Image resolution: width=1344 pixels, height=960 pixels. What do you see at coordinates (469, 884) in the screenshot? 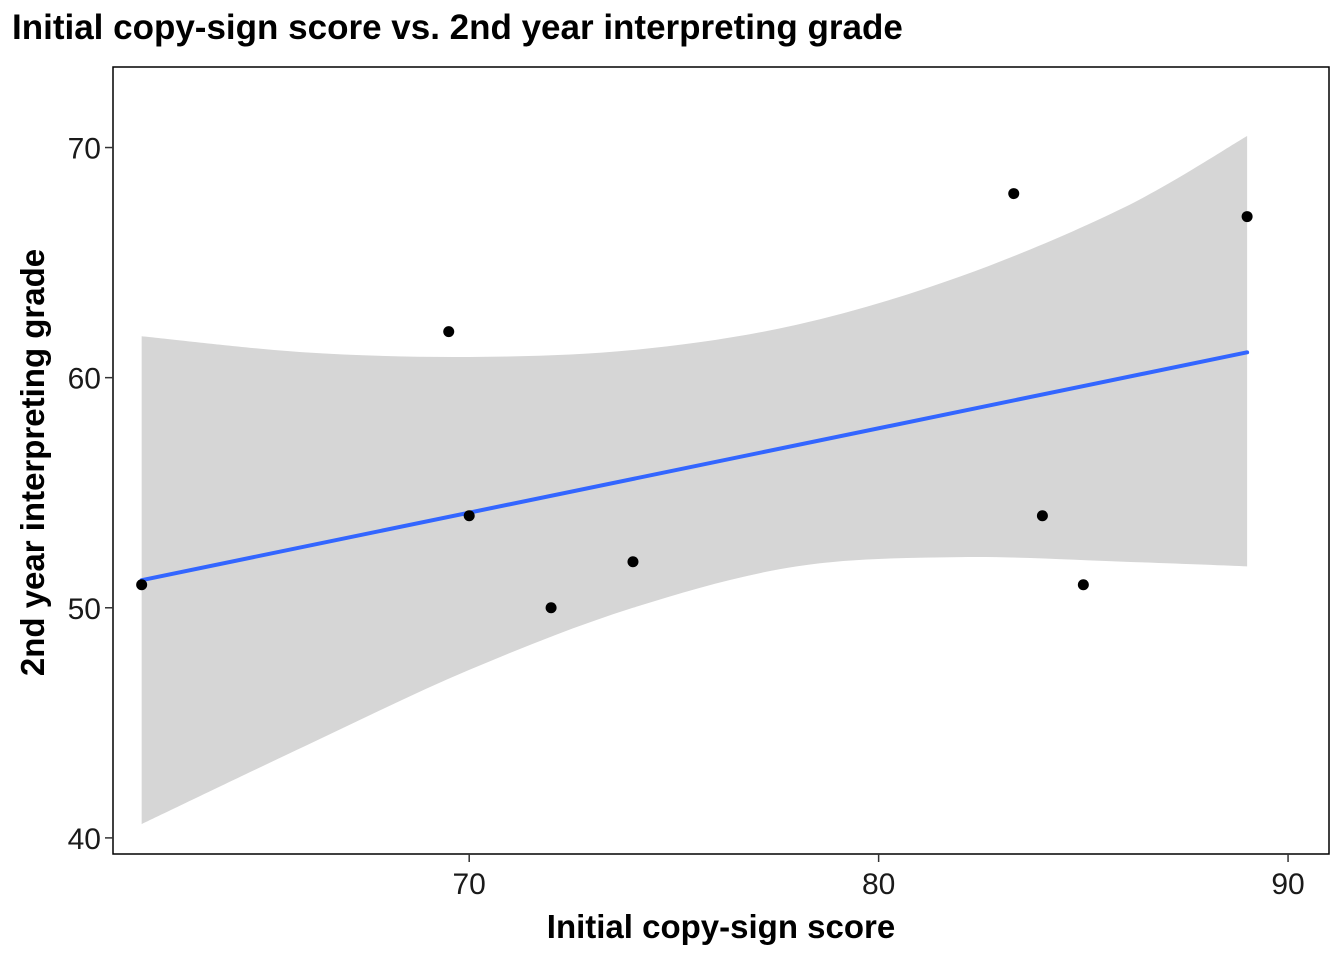
I see `x-tick-label: 70` at bounding box center [469, 884].